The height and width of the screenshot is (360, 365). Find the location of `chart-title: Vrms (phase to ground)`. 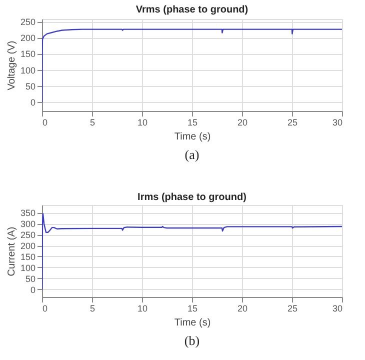

chart-title: Vrms (phase to ground) is located at coordinates (192, 10).